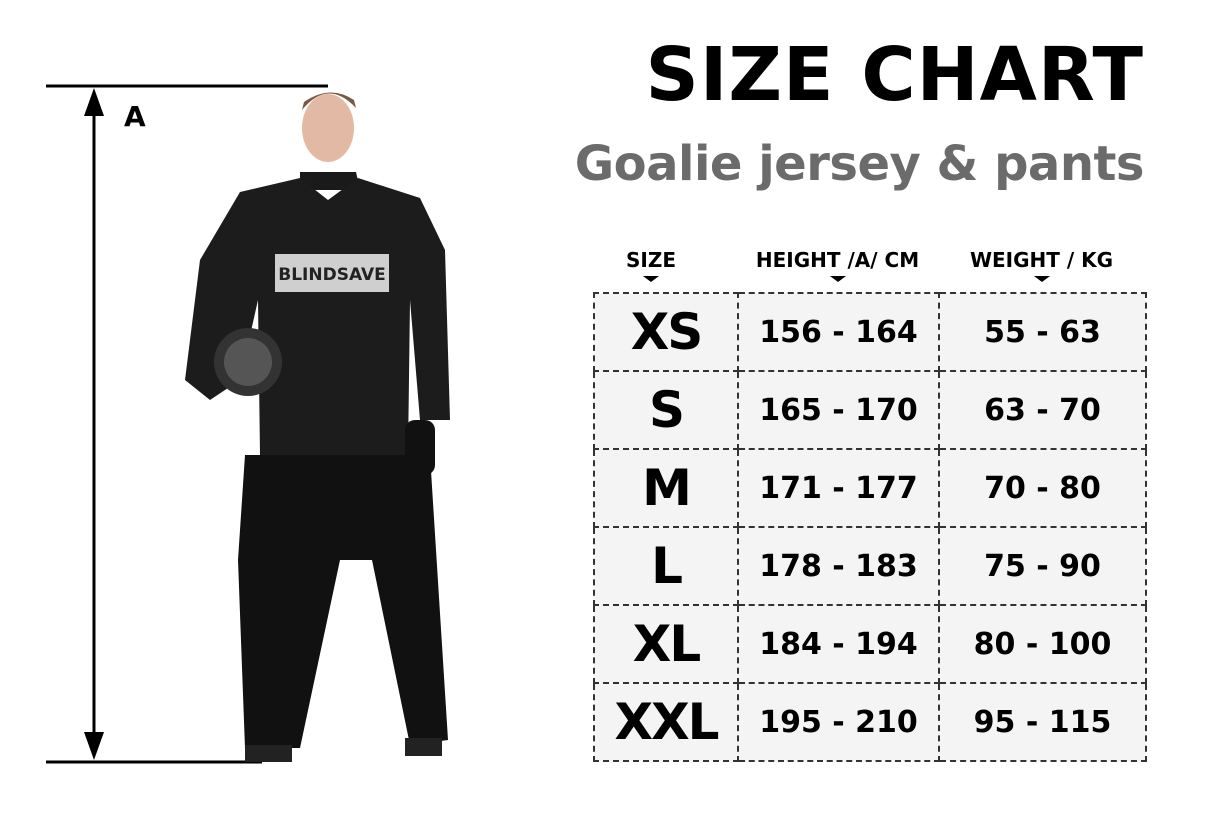 The image size is (1214, 816). I want to click on table-row: XS 156 - 164 55 - 63, so click(870, 332).